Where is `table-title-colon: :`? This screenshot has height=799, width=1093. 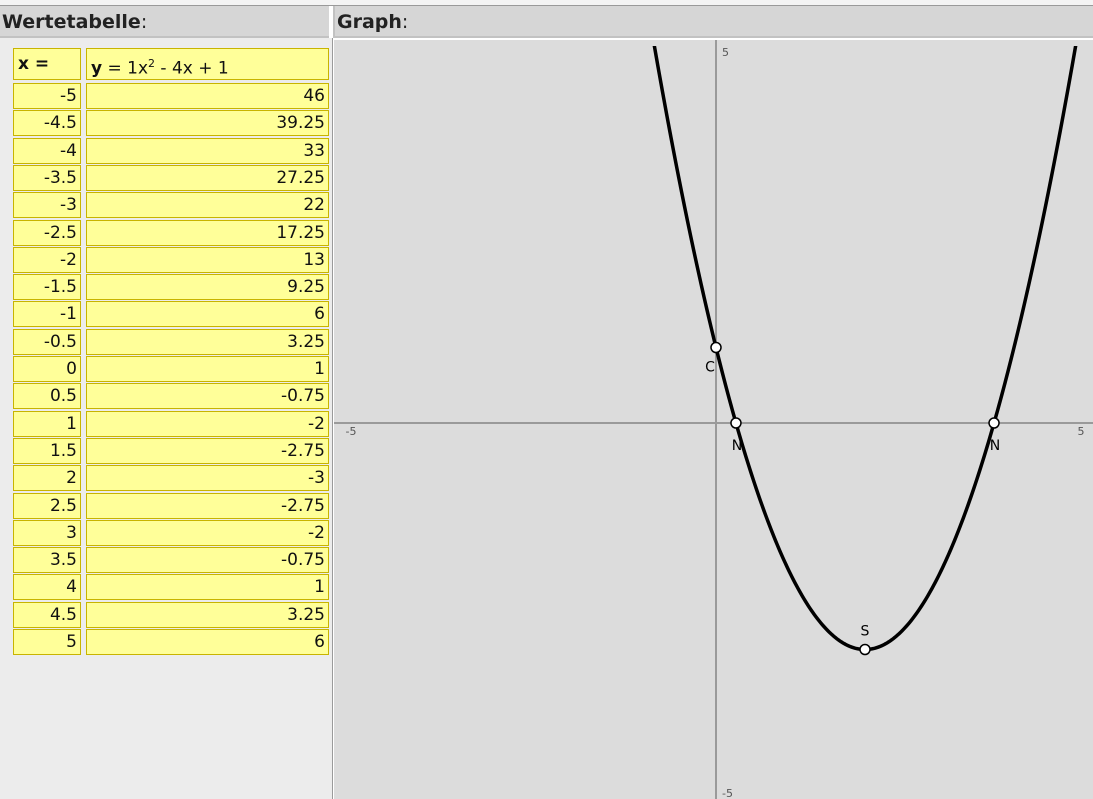
table-title-colon: : is located at coordinates (144, 22).